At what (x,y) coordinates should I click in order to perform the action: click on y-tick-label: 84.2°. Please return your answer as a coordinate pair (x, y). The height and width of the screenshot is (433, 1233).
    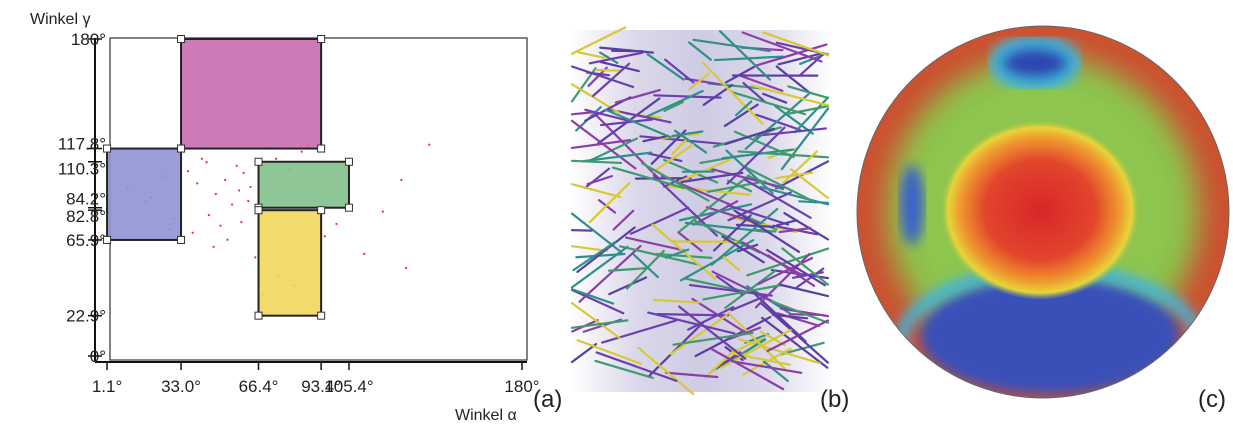
    Looking at the image, I should click on (86, 199).